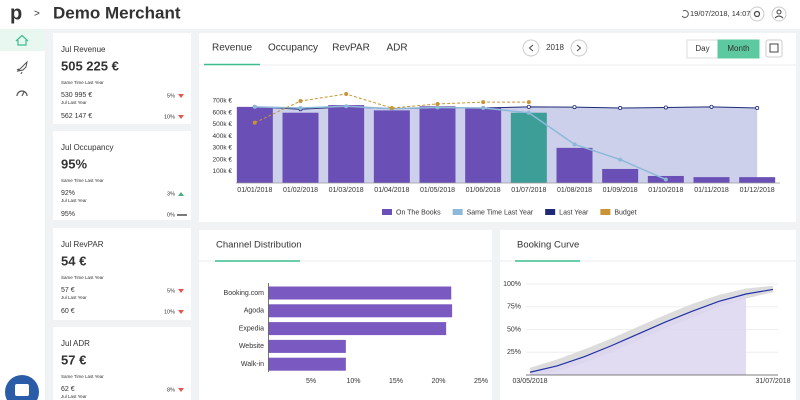 This screenshot has width=800, height=400. I want to click on x-tick-label: 01/08/2018, so click(574, 190).